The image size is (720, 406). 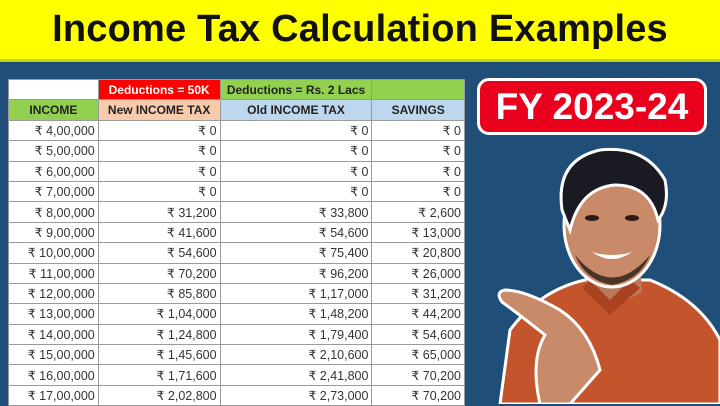 I want to click on table-row: ₹ 12,00,000 ₹ 85,800 ₹ 1,17,000 ₹ 31,200, so click(x=236, y=293).